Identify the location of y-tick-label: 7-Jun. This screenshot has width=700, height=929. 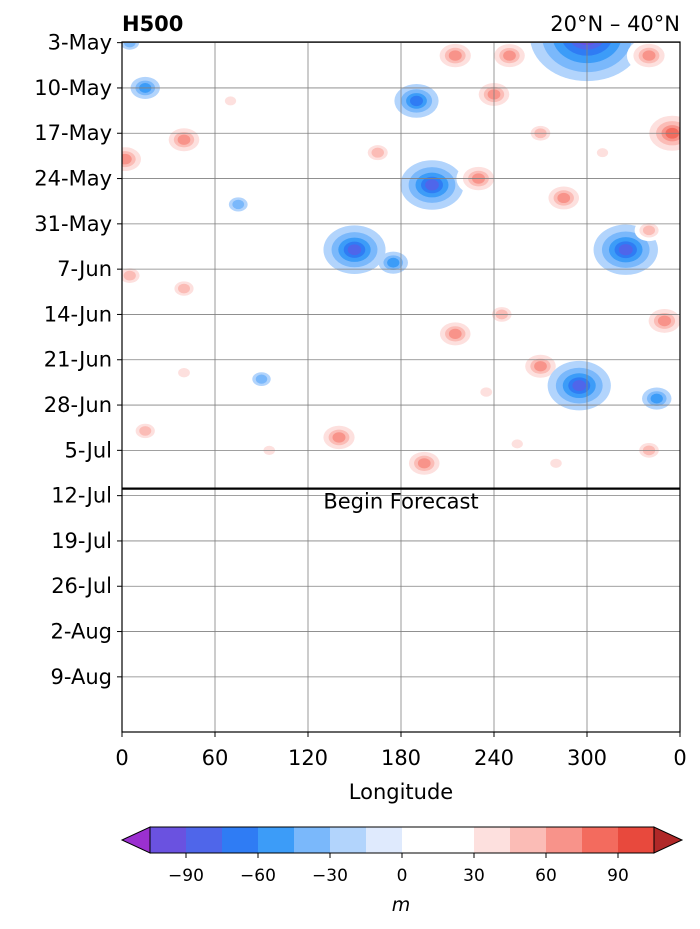
(84, 269).